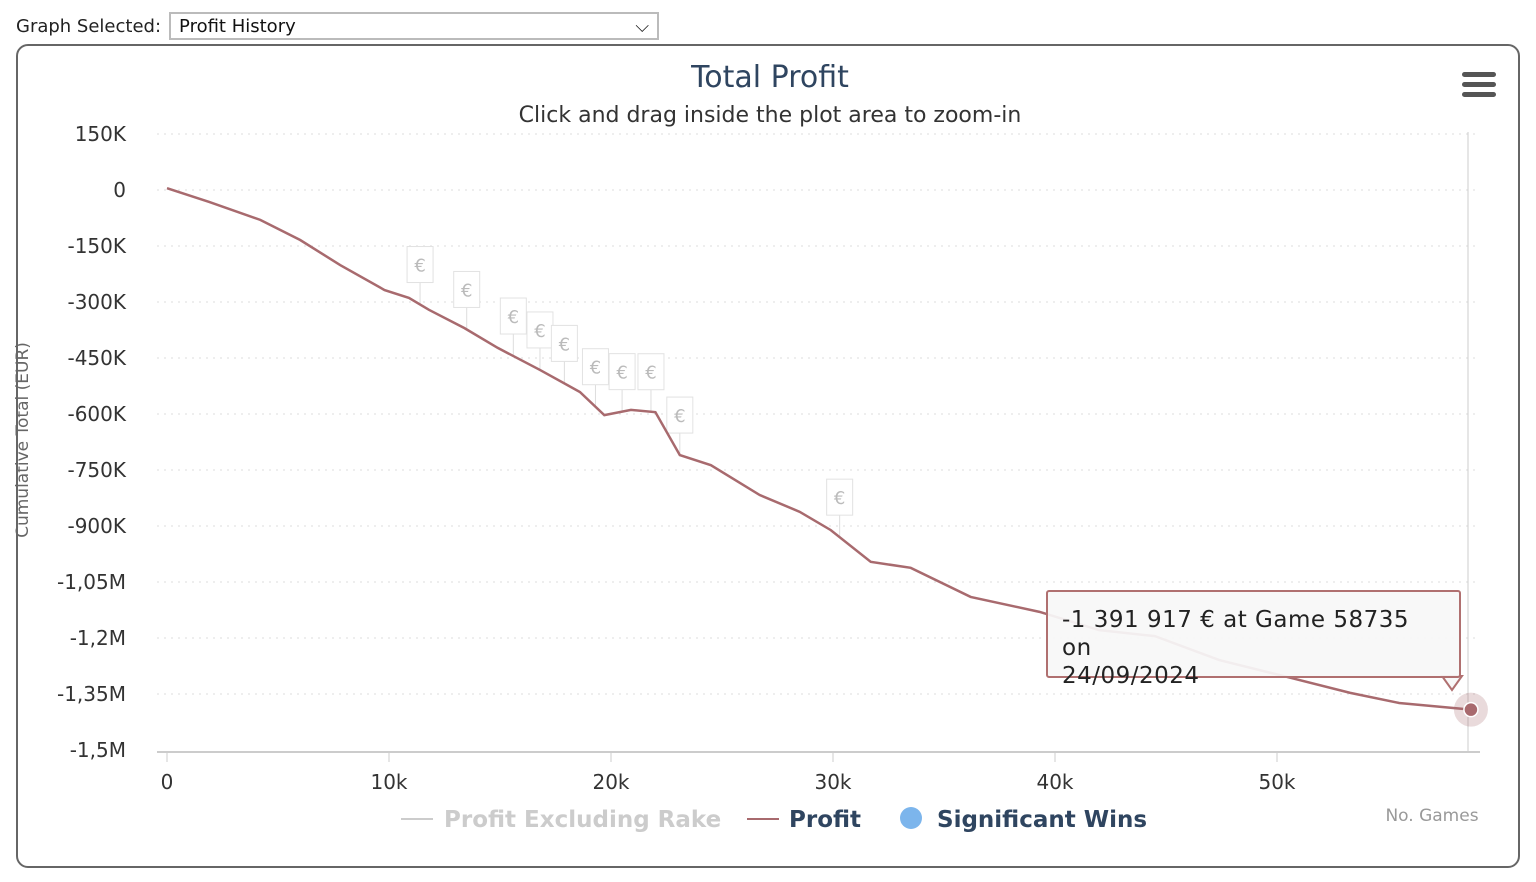  What do you see at coordinates (237, 26) in the screenshot?
I see `graph-select-value: Profit History` at bounding box center [237, 26].